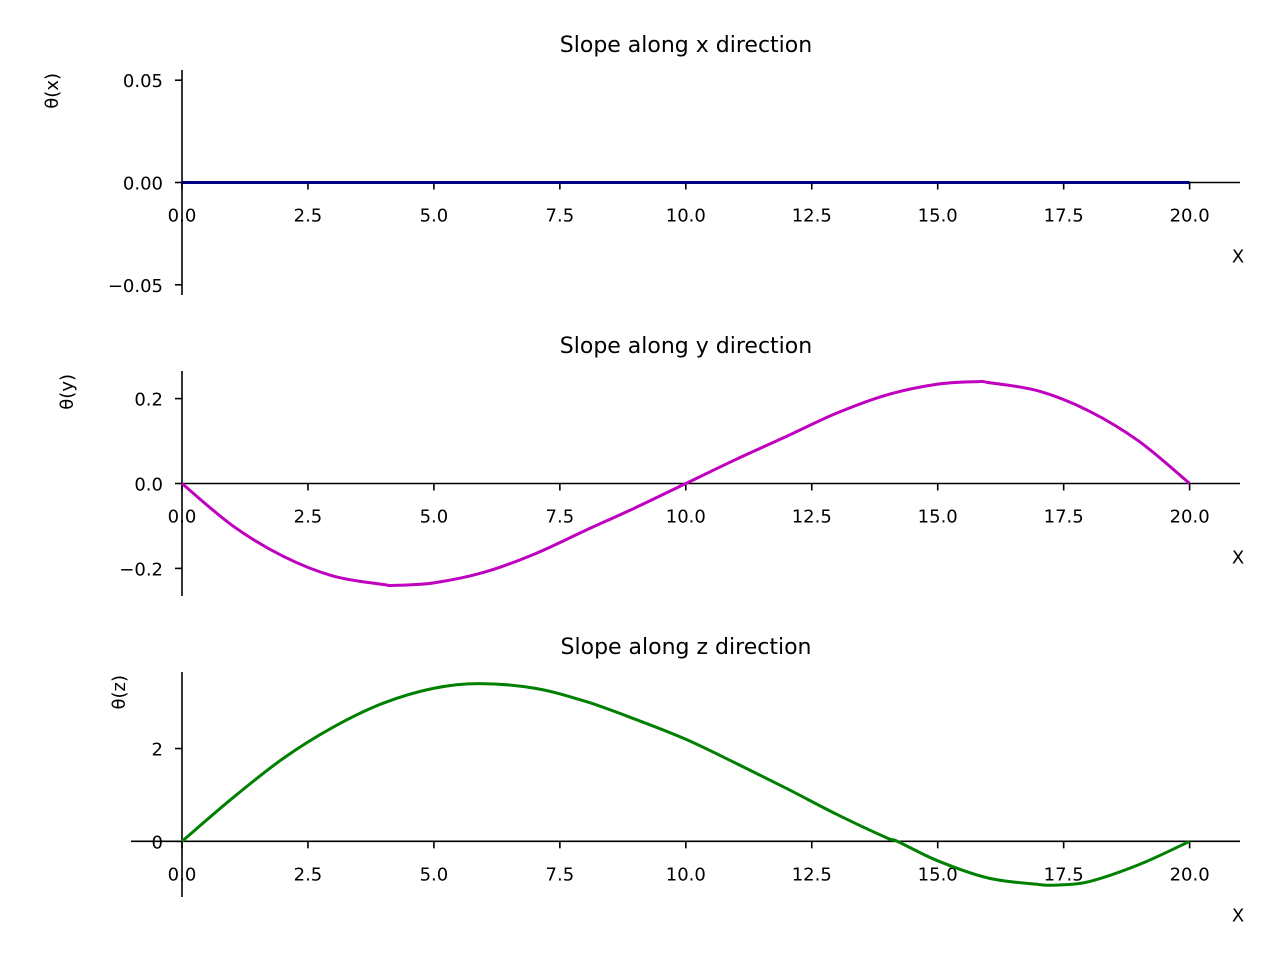 The height and width of the screenshot is (960, 1280). I want to click on y-tick-label: −0.2, so click(141, 569).